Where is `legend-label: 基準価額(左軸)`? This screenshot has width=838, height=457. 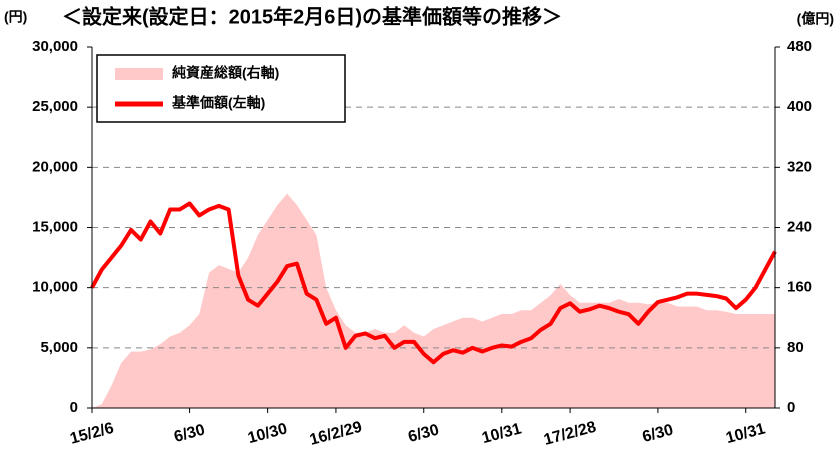
legend-label: 基準価額(左軸) is located at coordinates (218, 103).